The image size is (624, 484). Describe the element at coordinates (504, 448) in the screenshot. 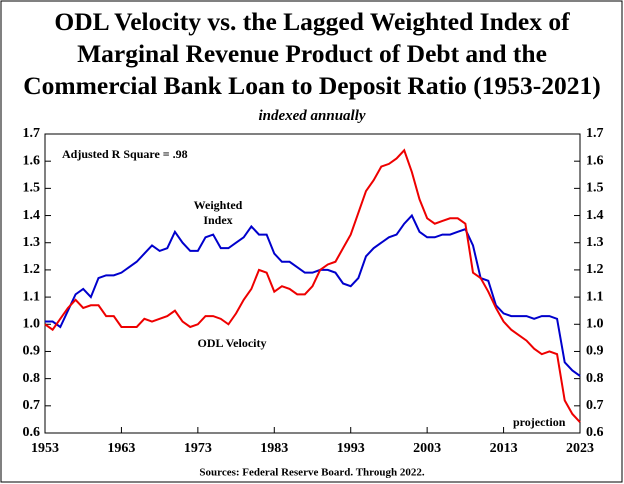

I see `x-tick-label: 2013` at that location.